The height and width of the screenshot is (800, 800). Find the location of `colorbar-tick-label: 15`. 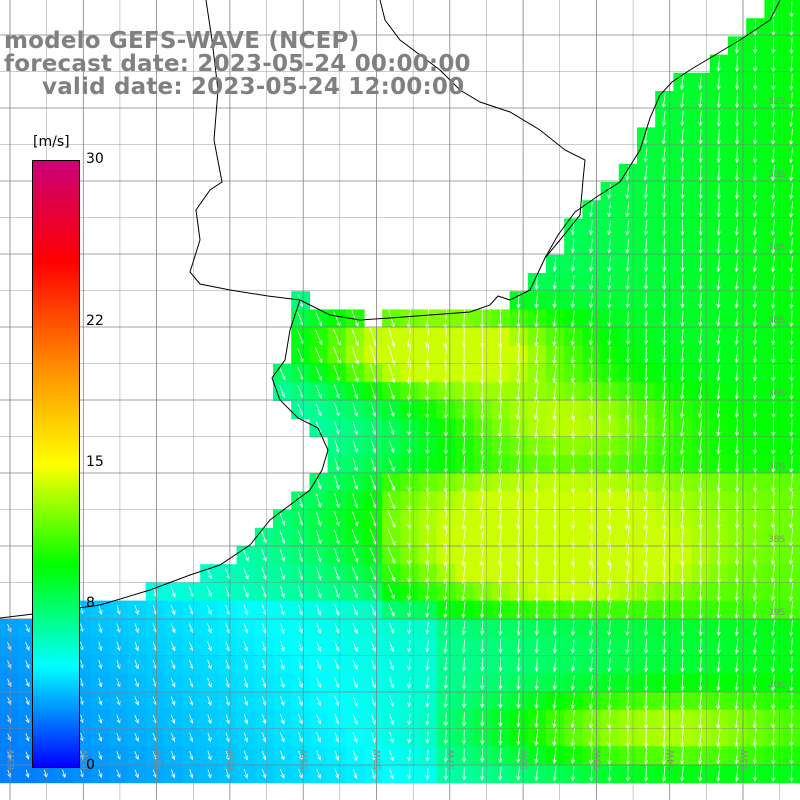

colorbar-tick-label: 15 is located at coordinates (95, 462).